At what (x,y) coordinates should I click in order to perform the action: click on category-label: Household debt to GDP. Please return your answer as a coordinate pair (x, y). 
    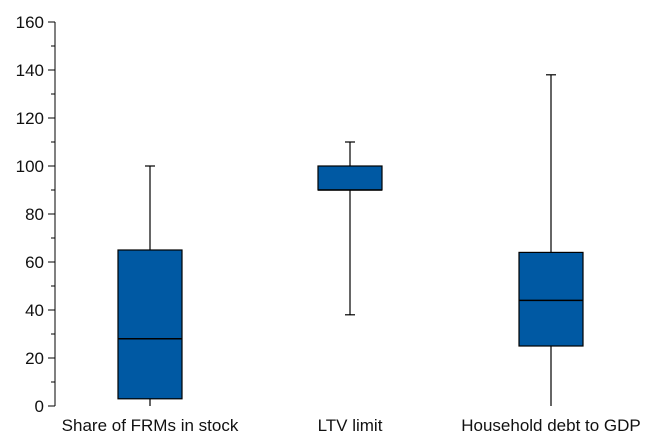
    Looking at the image, I should click on (551, 425).